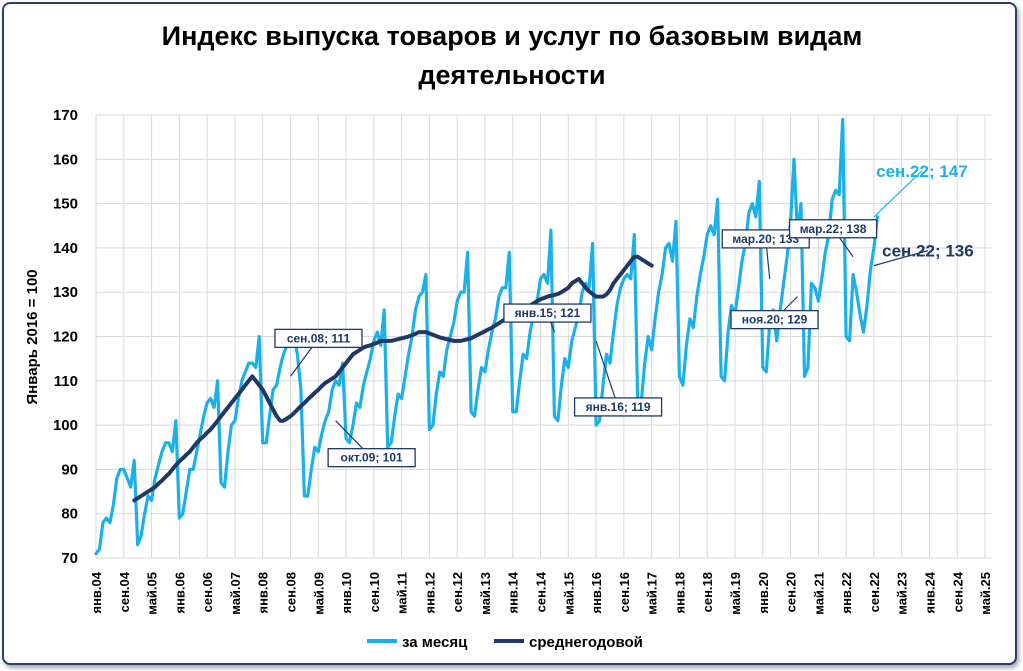 Image resolution: width=1023 pixels, height=671 pixels. I want to click on y-tick-label: 130, so click(65, 292).